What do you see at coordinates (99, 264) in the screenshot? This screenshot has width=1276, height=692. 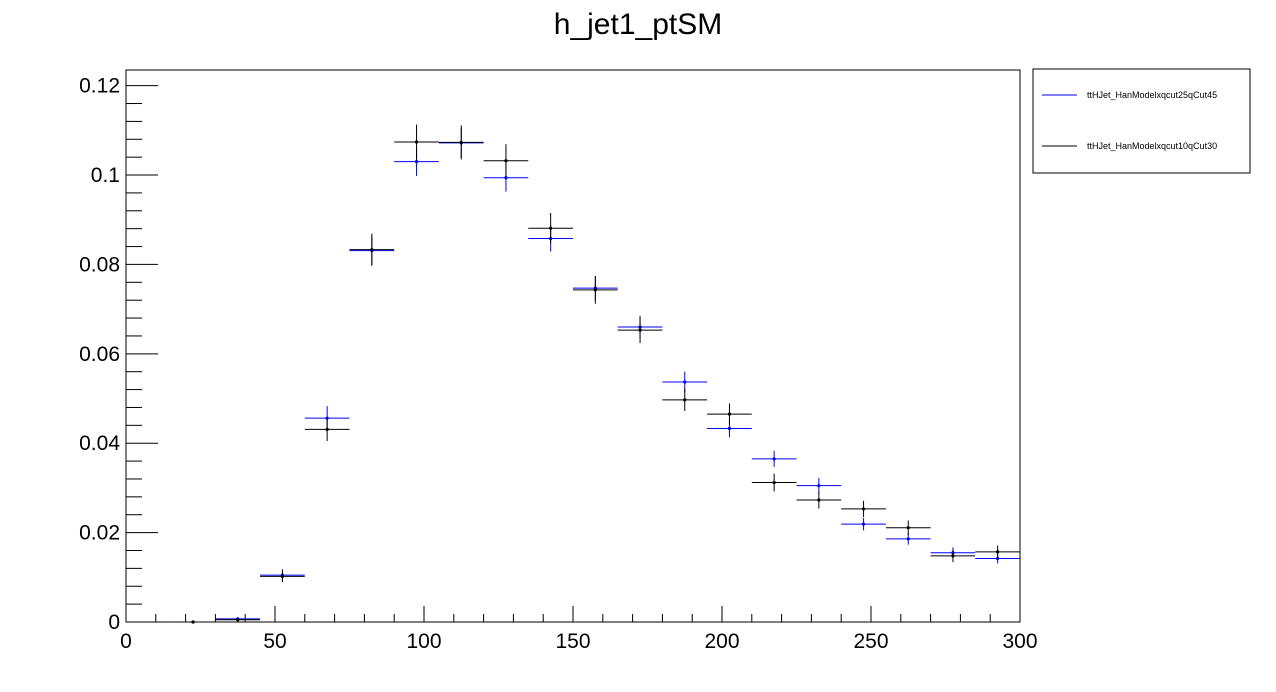 I see `y-tick-label: 0.08` at bounding box center [99, 264].